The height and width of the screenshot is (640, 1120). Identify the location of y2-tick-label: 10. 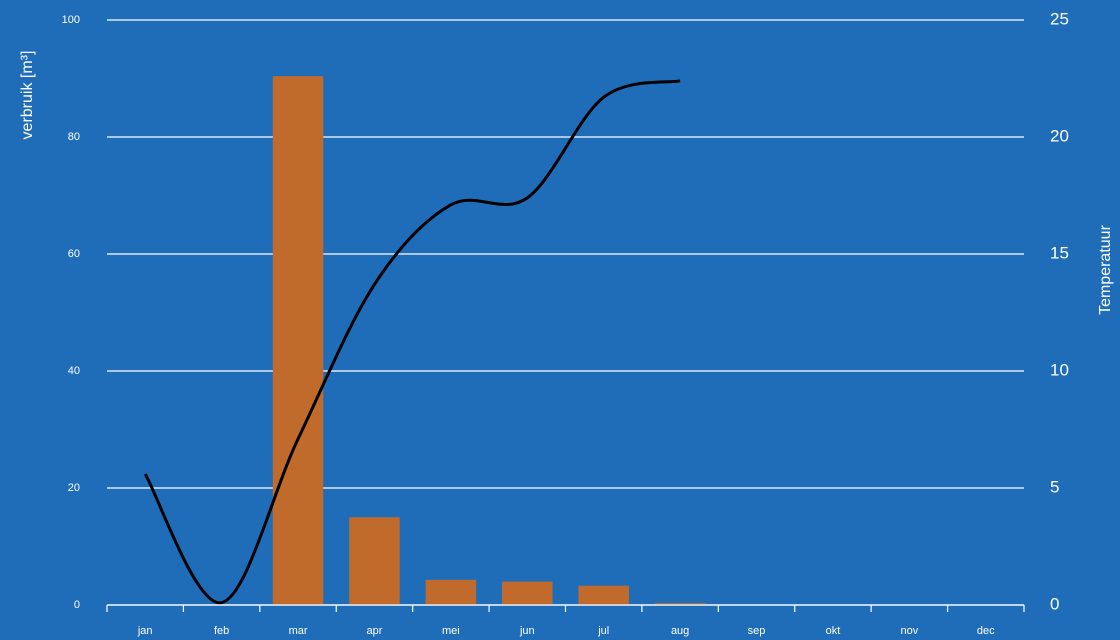
(1059, 369).